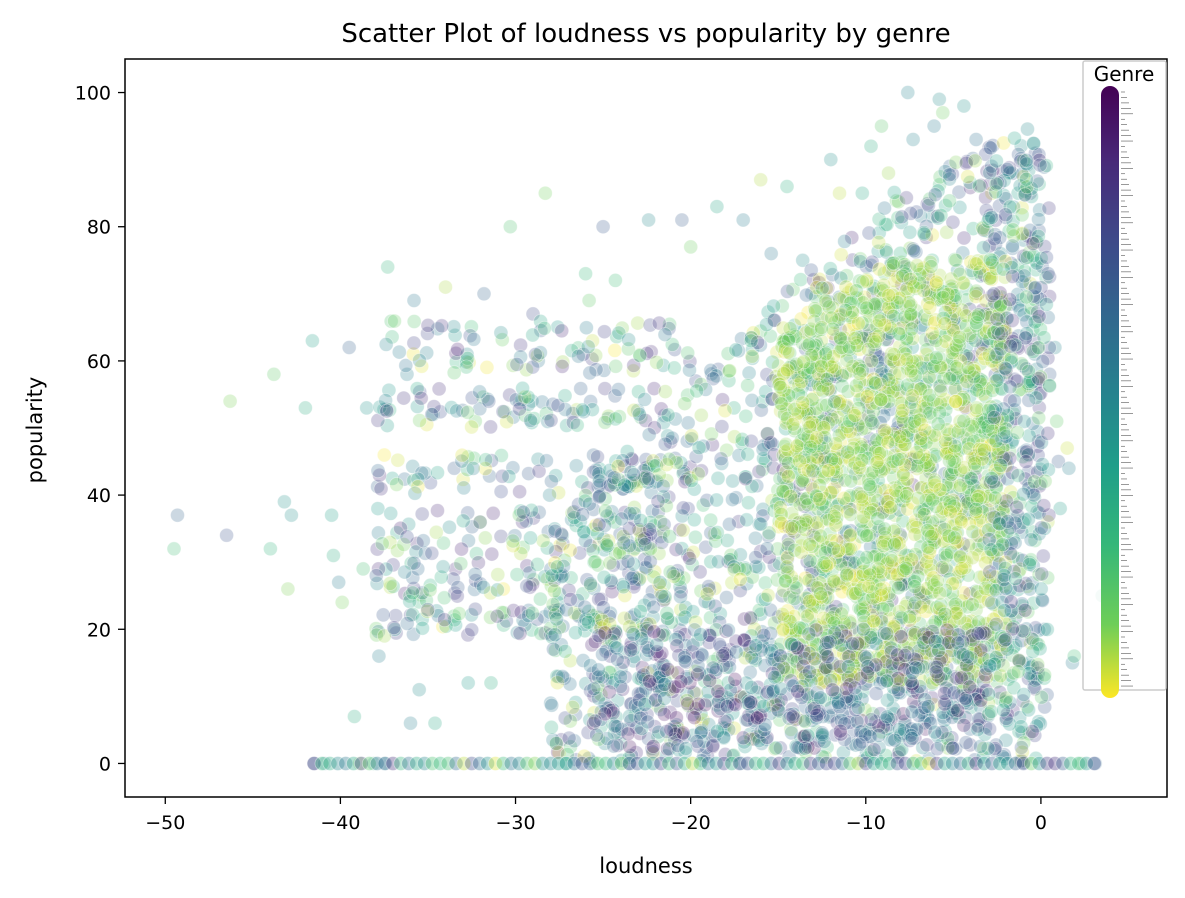 This screenshot has height=898, width=1185. I want to click on x-tick-label: −50, so click(165, 823).